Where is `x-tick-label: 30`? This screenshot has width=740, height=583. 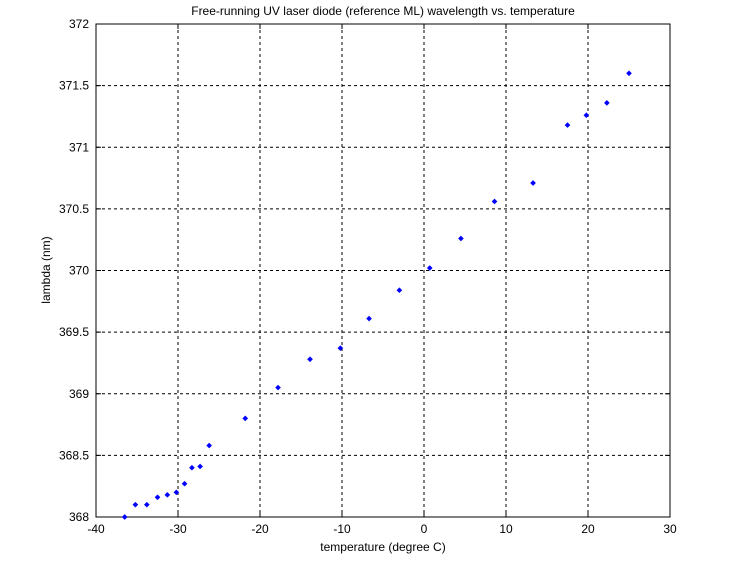 x-tick-label: 30 is located at coordinates (670, 529).